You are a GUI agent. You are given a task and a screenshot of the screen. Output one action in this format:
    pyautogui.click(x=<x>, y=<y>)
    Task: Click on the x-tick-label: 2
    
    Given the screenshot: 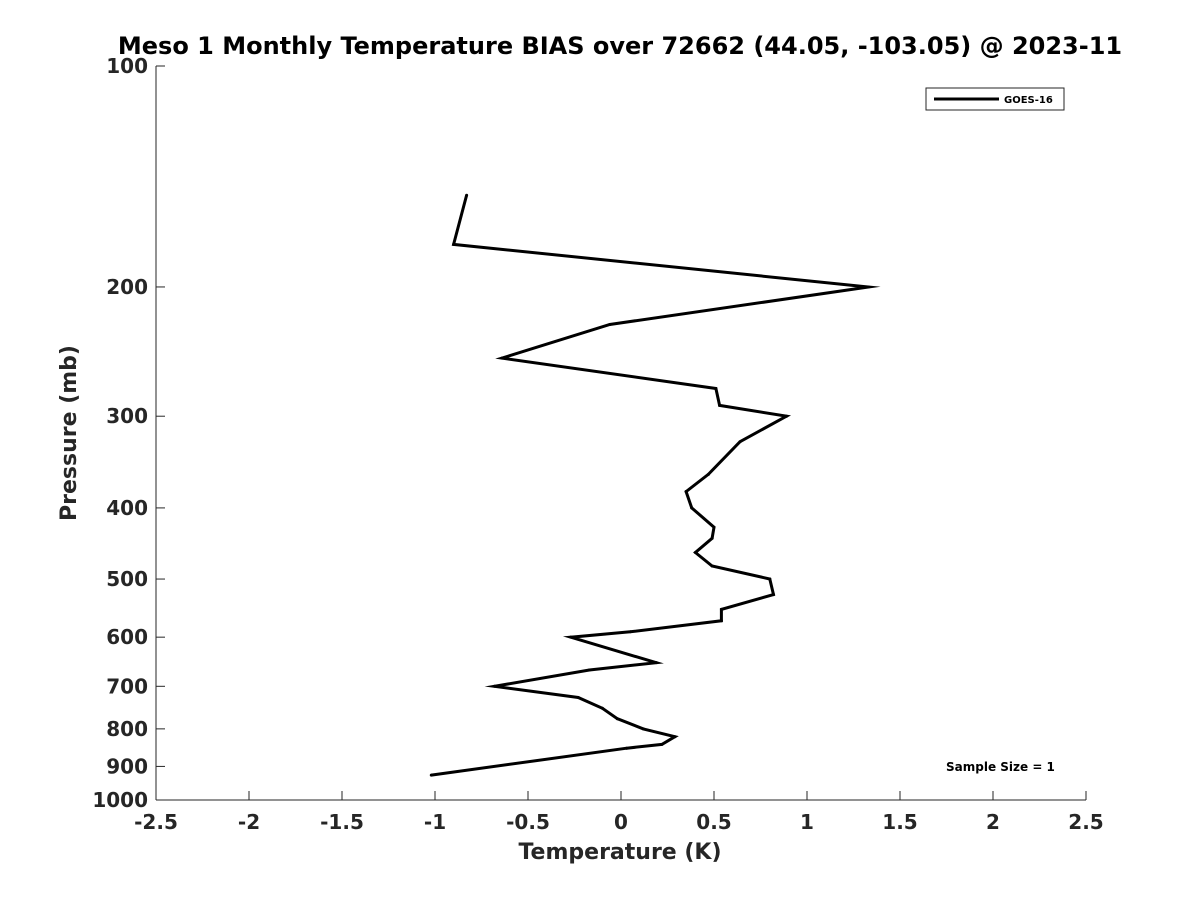 What is the action you would take?
    pyautogui.click(x=993, y=822)
    